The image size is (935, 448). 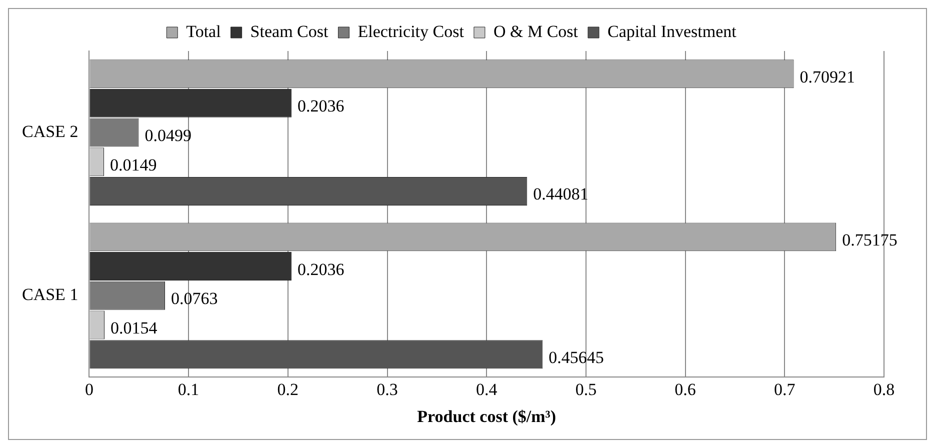 What do you see at coordinates (288, 389) in the screenshot?
I see `x-tick-label: 0.2` at bounding box center [288, 389].